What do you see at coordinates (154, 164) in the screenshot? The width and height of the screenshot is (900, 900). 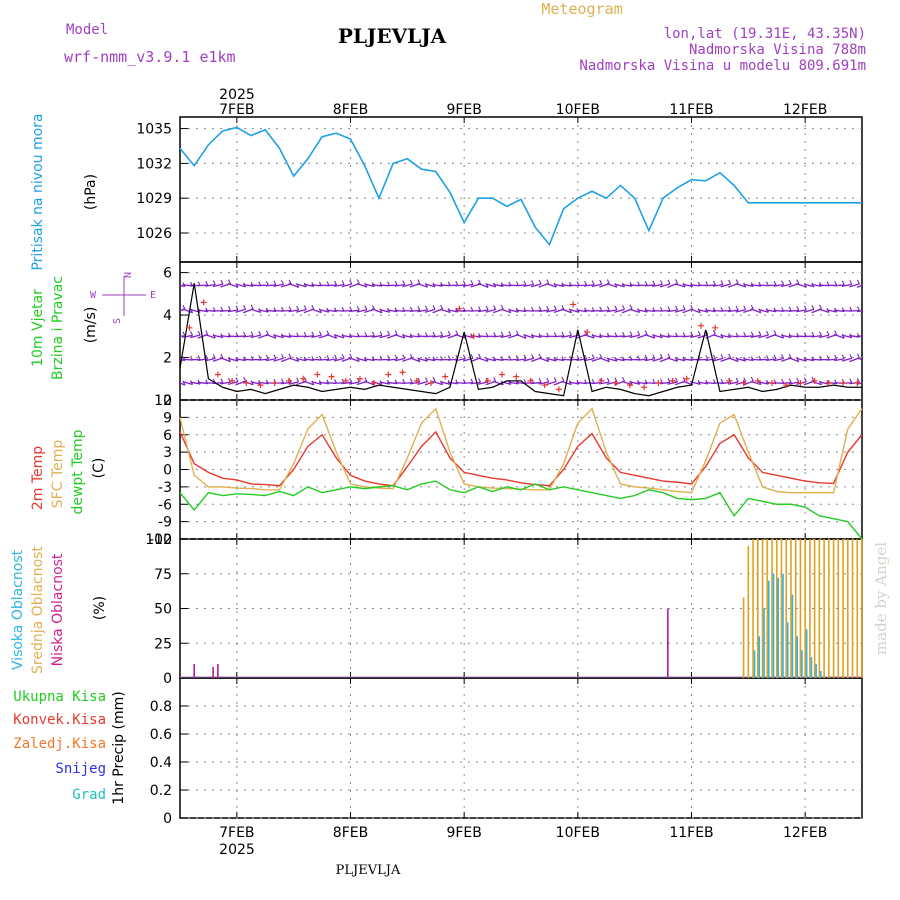 I see `y-tick-label: 1032` at bounding box center [154, 164].